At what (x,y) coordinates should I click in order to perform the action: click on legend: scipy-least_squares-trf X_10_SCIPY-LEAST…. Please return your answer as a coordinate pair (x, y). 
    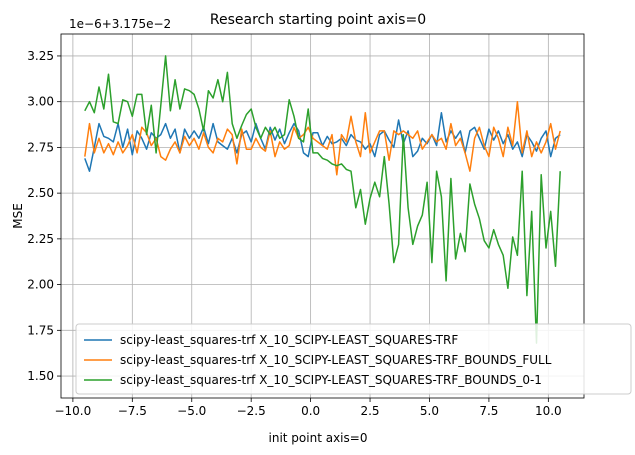
    Looking at the image, I should click on (353, 359).